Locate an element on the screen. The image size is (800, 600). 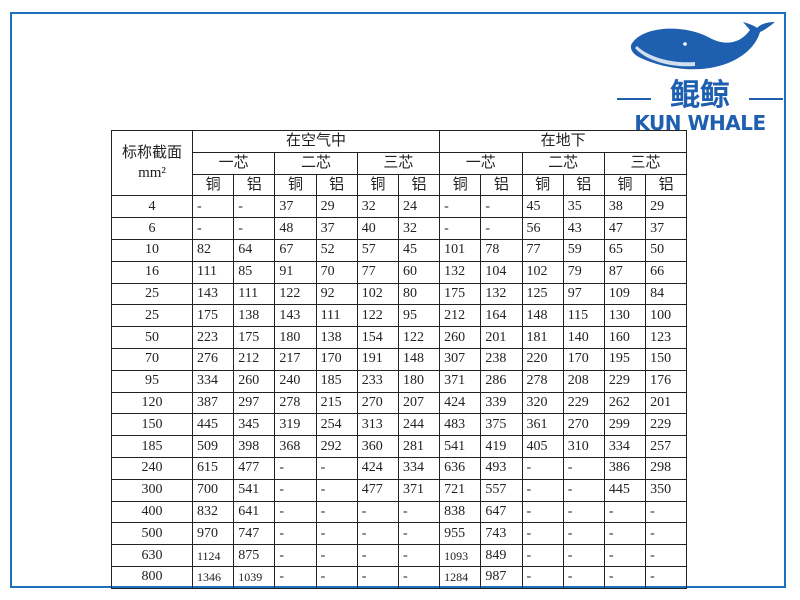
value-cell: 201 is located at coordinates (666, 403).